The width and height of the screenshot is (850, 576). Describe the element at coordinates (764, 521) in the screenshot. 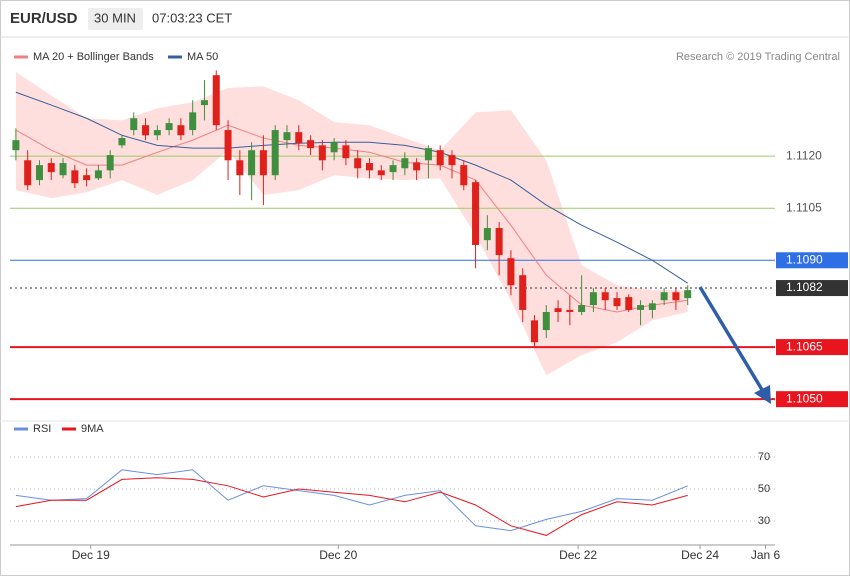

I see `y-tick-label: 30` at that location.